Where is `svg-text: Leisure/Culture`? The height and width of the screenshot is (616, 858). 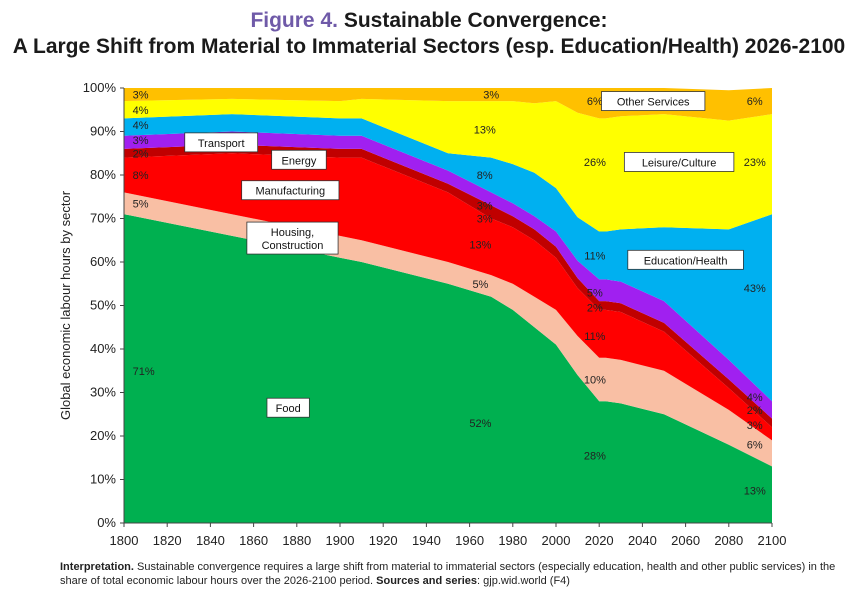 svg-text: Leisure/Culture is located at coordinates (679, 163).